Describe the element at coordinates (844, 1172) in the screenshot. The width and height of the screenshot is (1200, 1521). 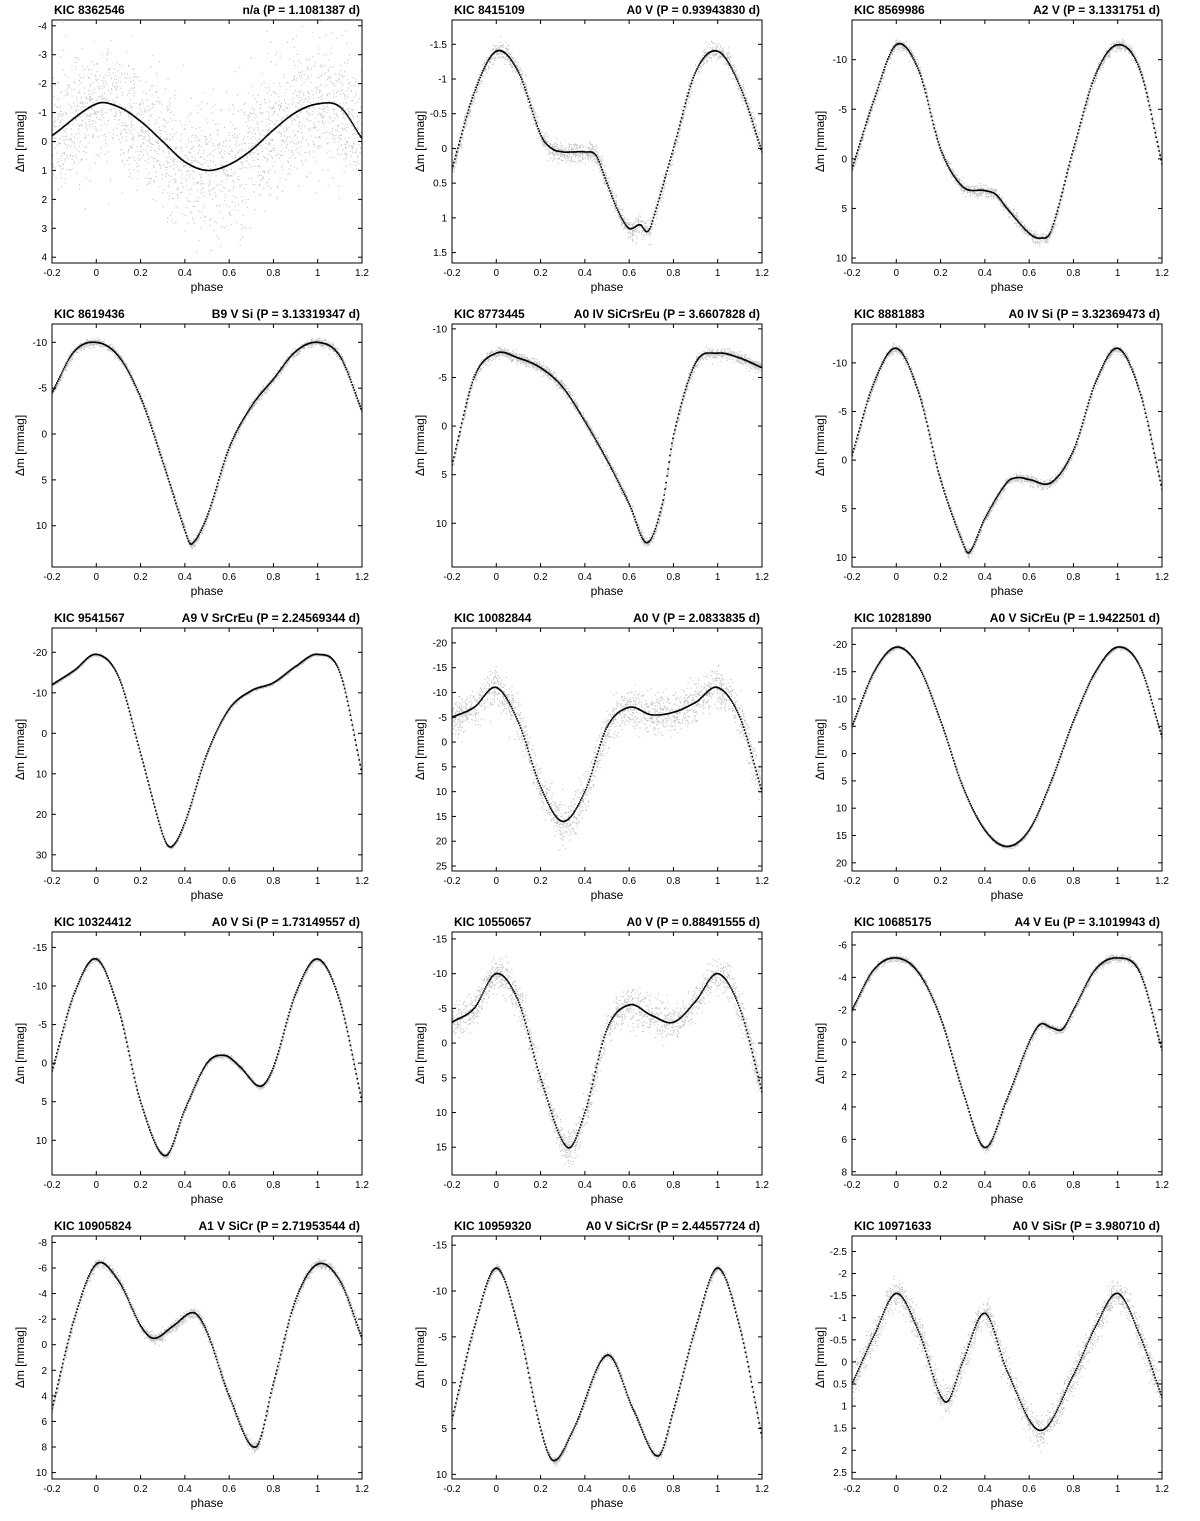
I see `y-tick-label: 8` at that location.